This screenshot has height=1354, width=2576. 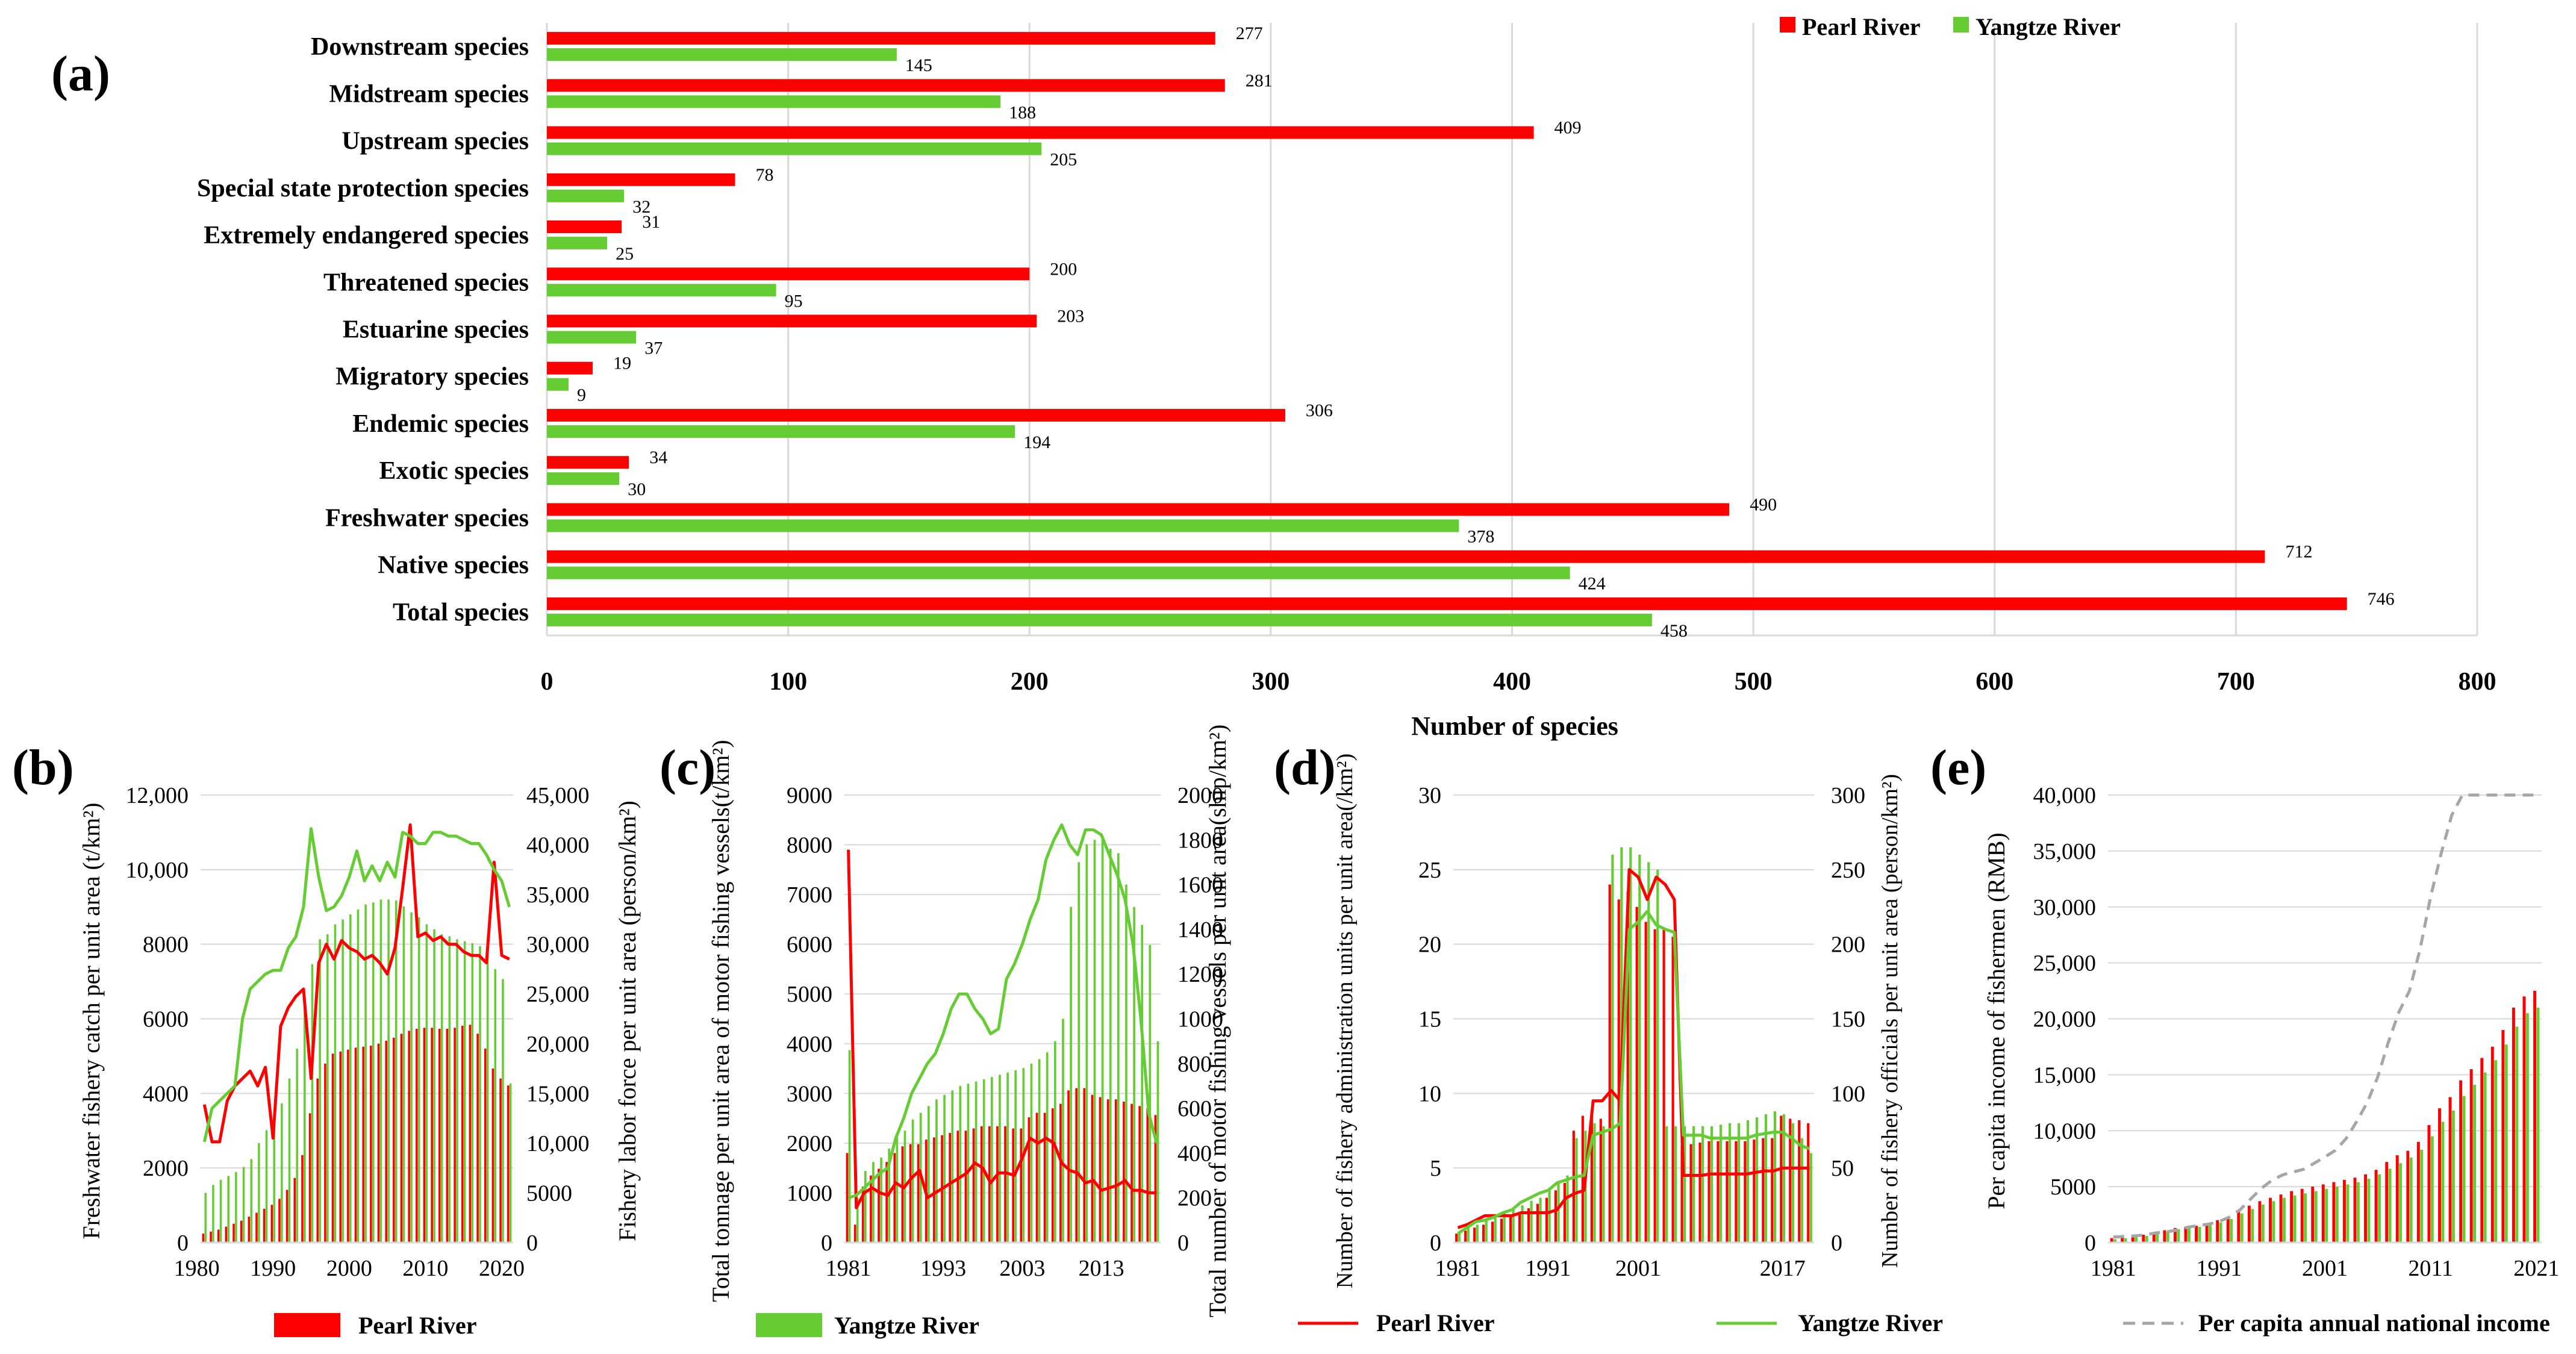 What do you see at coordinates (363, 188) in the screenshot?
I see `panel-a-category-label: Special state protection species` at bounding box center [363, 188].